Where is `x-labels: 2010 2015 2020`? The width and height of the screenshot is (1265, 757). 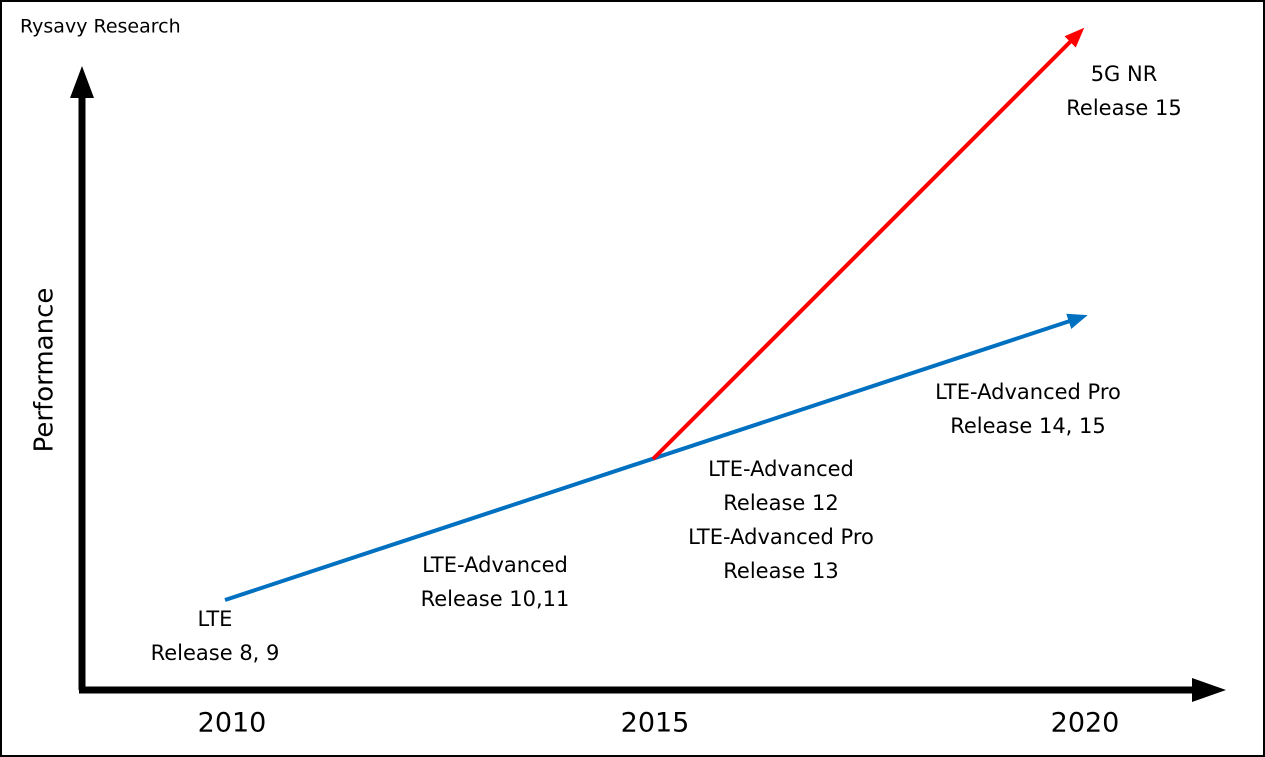 x-labels: 2010 2015 2020 is located at coordinates (659, 723).